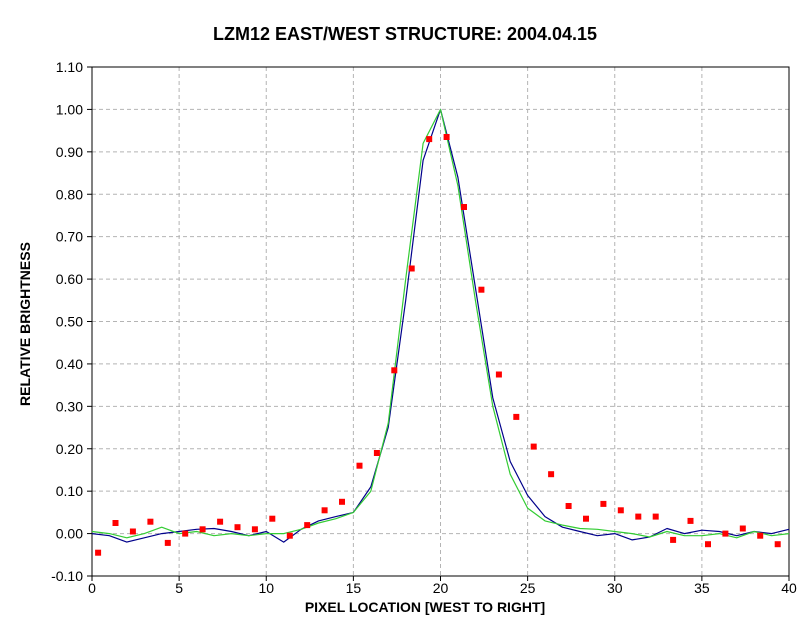 The width and height of the screenshot is (810, 624). Describe the element at coordinates (425, 607) in the screenshot. I see `x-axis-label: PIXEL LOCATION [WEST TO RIGHT]` at that location.